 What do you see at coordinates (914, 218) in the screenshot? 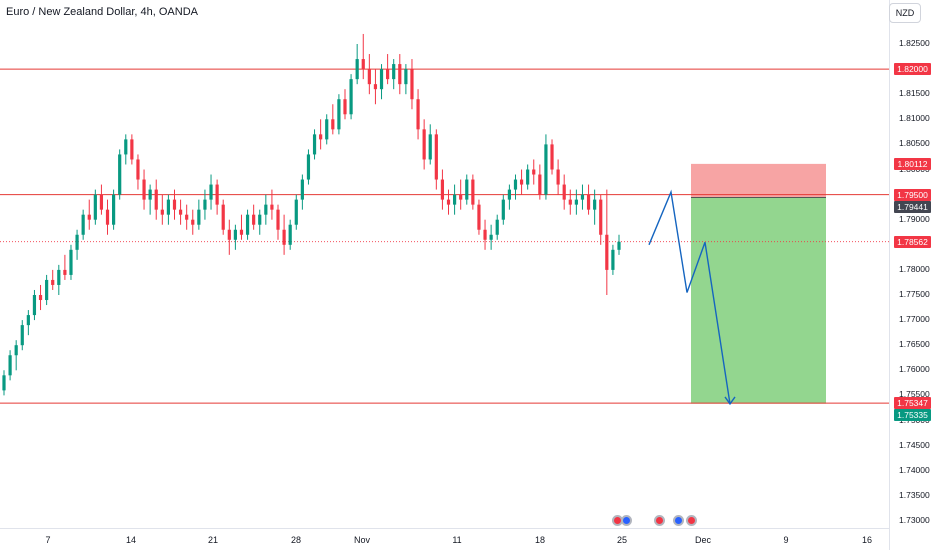
I see `price-tick: 1.79000` at bounding box center [914, 218].